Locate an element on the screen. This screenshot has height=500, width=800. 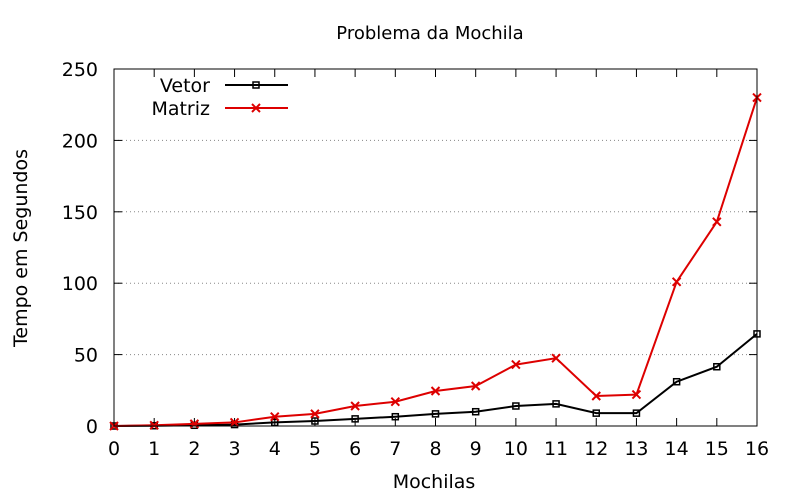
x-tick-label: 15 is located at coordinates (717, 449).